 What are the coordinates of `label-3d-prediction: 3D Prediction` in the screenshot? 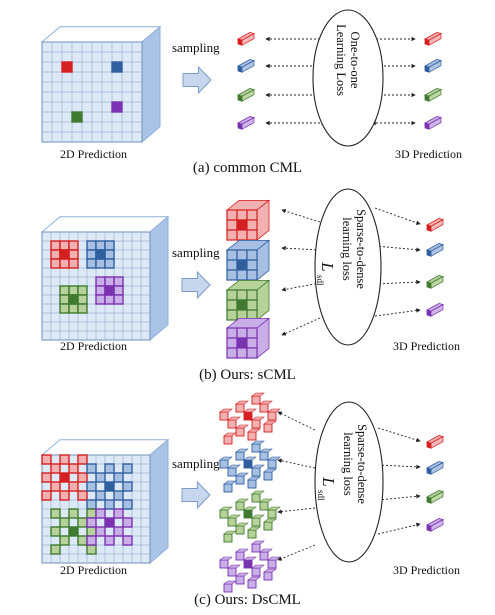 It's located at (426, 346).